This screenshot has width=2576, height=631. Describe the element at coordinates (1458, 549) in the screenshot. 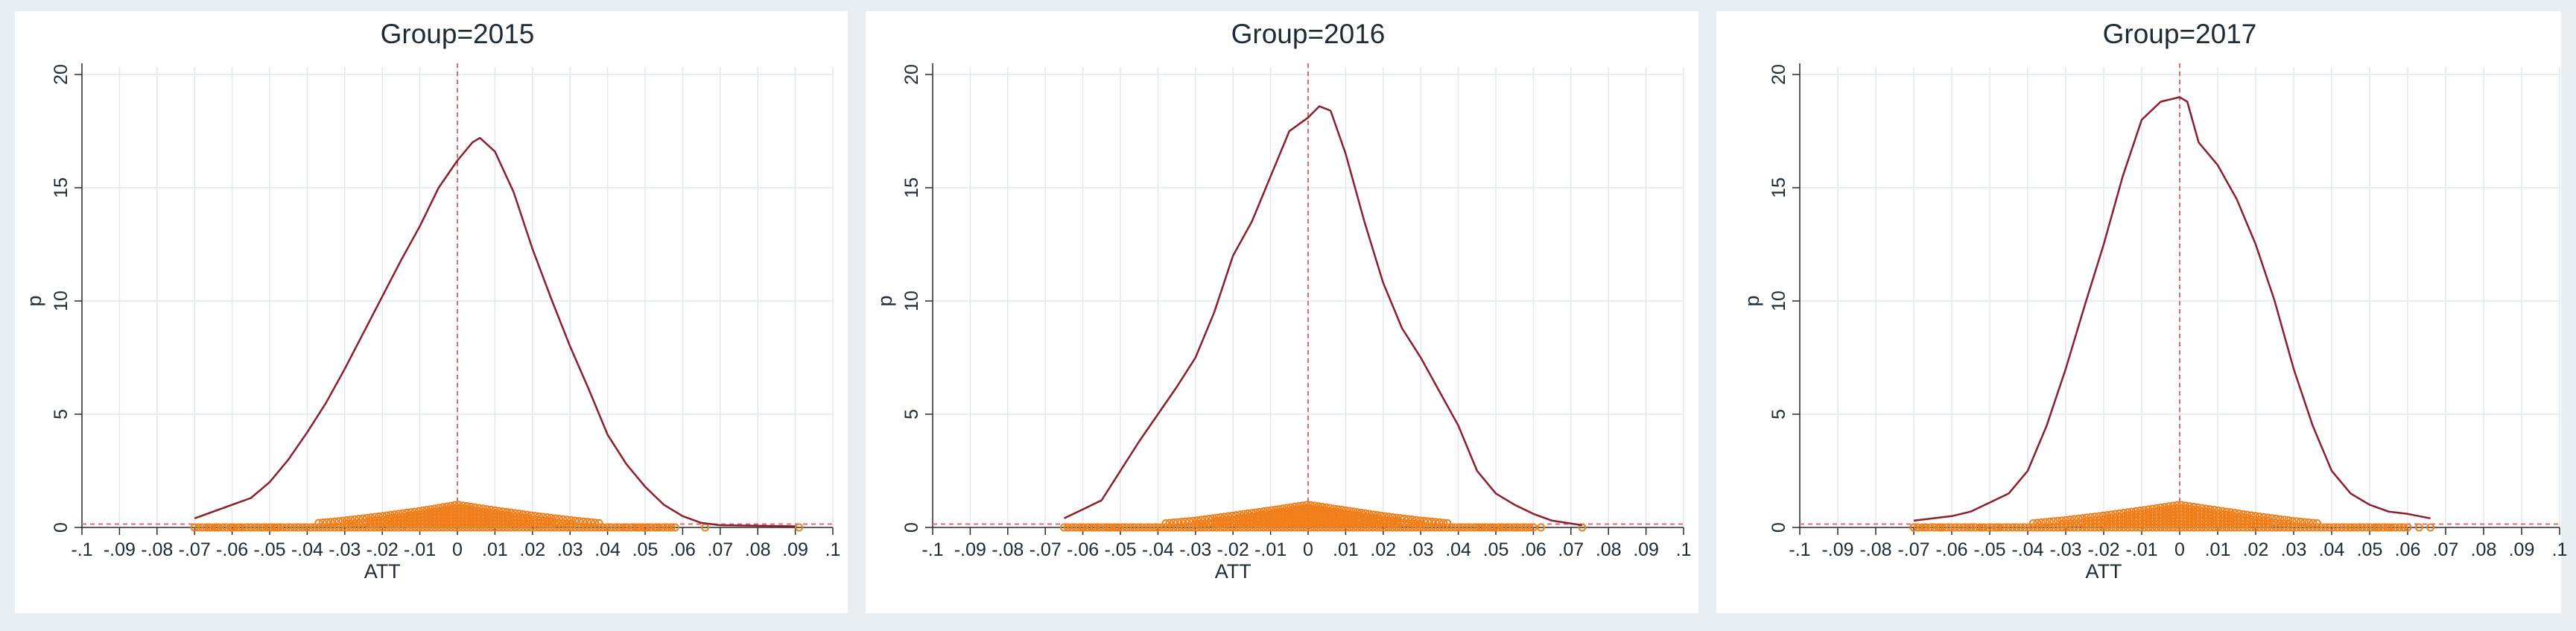

I see `x-tick-label: .04` at that location.